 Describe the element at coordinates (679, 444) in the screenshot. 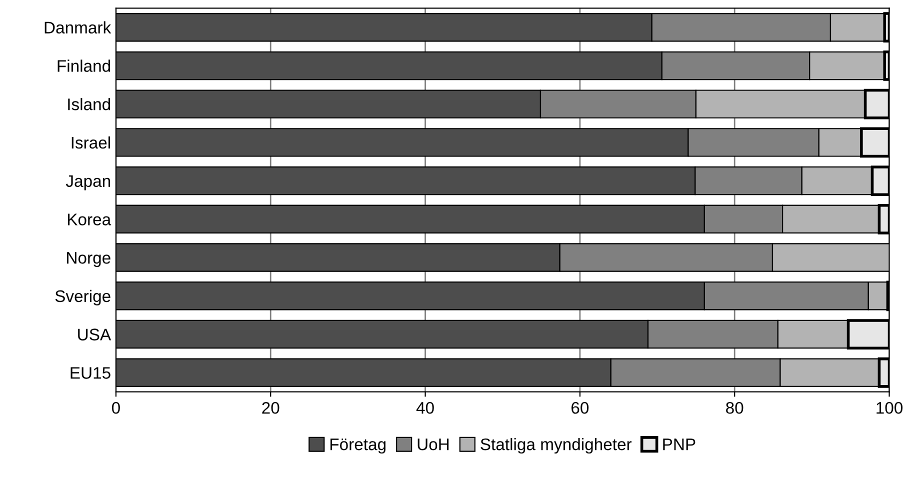

I see `legend-label: PNP` at that location.